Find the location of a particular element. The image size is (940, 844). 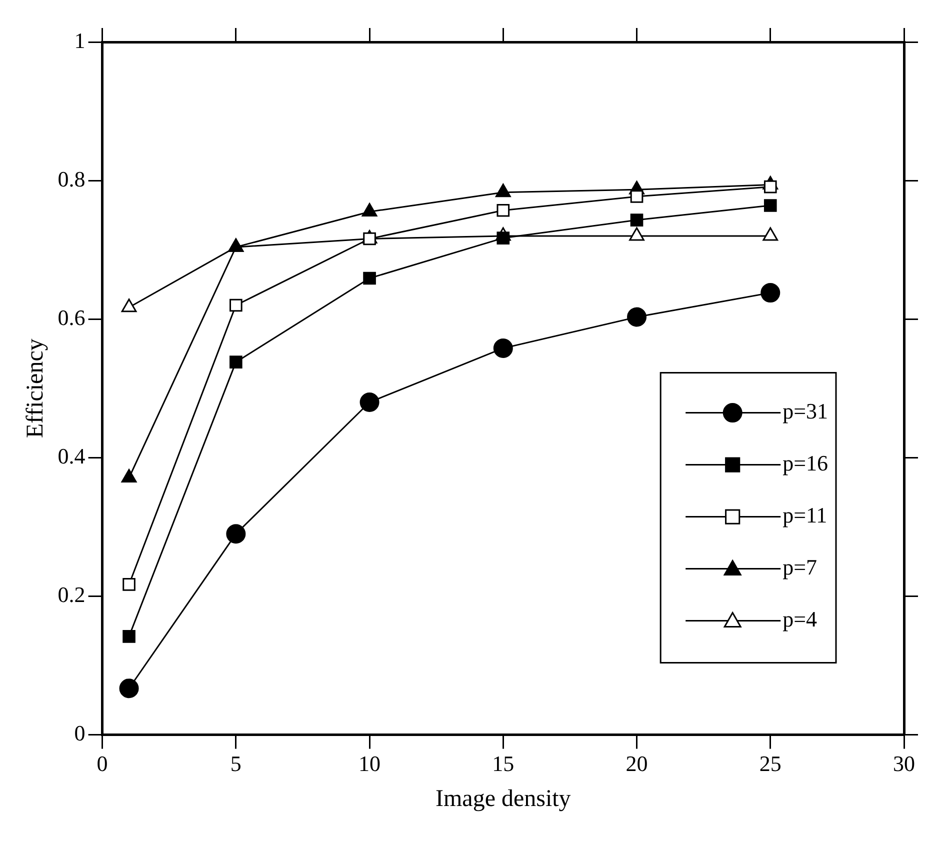

x-tick-label: 0 is located at coordinates (102, 763).